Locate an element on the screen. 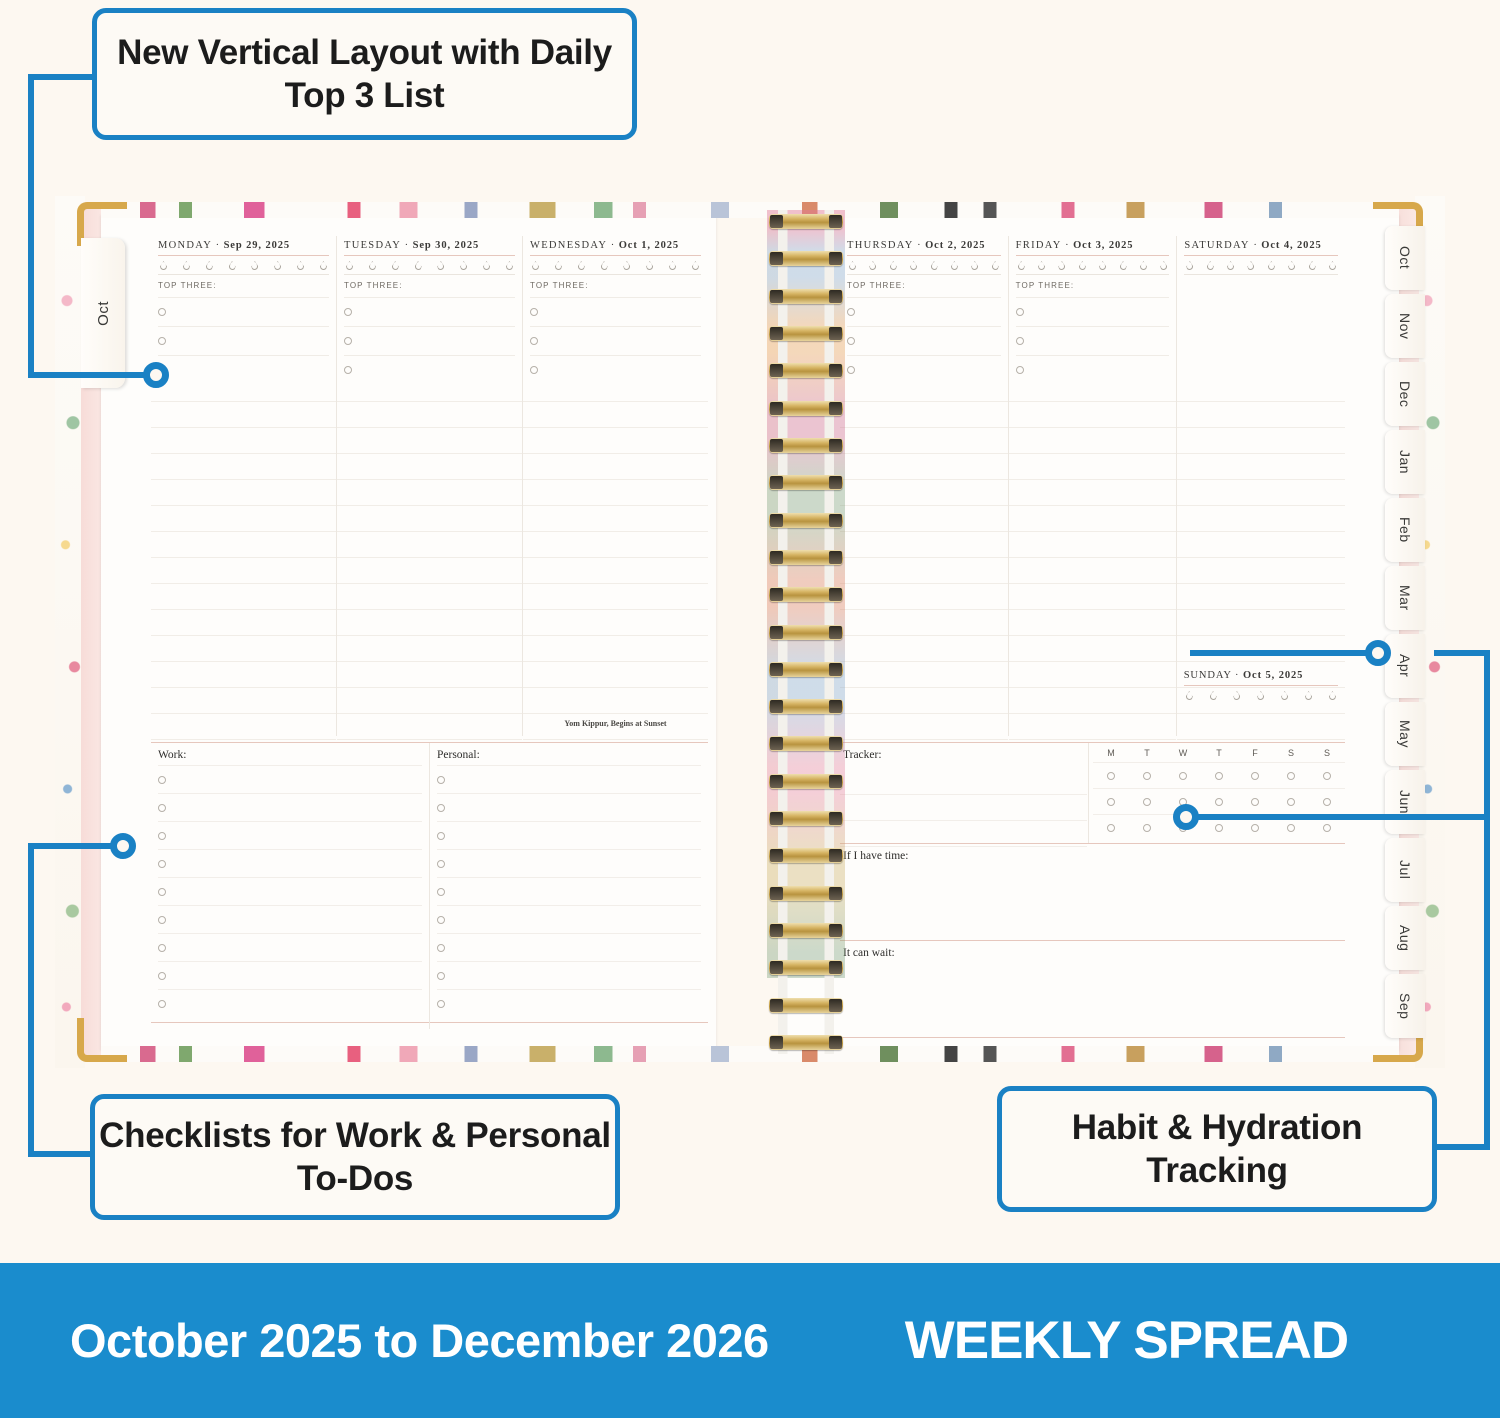 This screenshot has width=1500, height=1418. month-tab-aug: Aug is located at coordinates (1405, 938).